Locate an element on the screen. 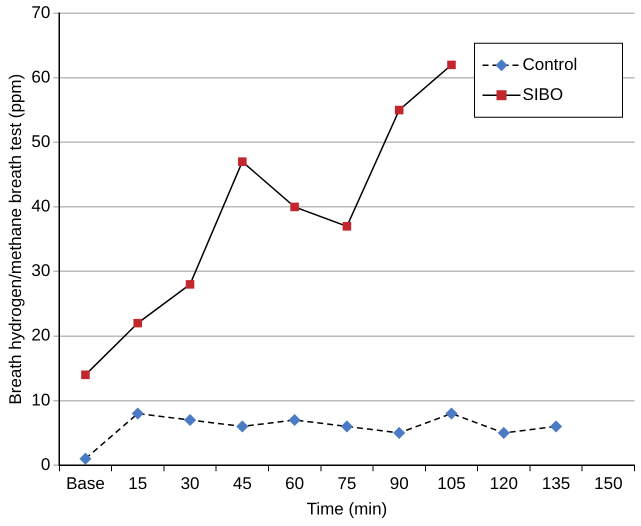  x-tick-label: 120 is located at coordinates (504, 484).